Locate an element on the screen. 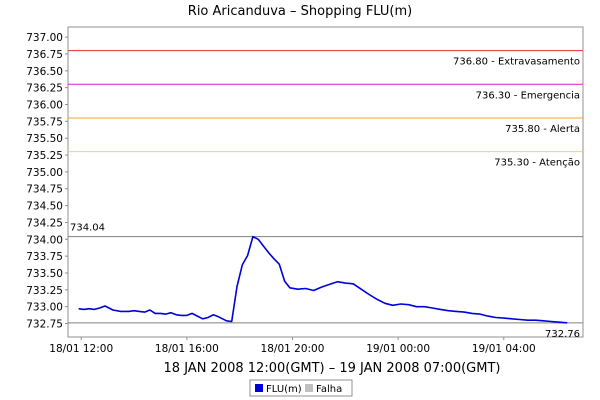 The image size is (600, 400). x-tick-label: 18/01 16:00 is located at coordinates (187, 349).